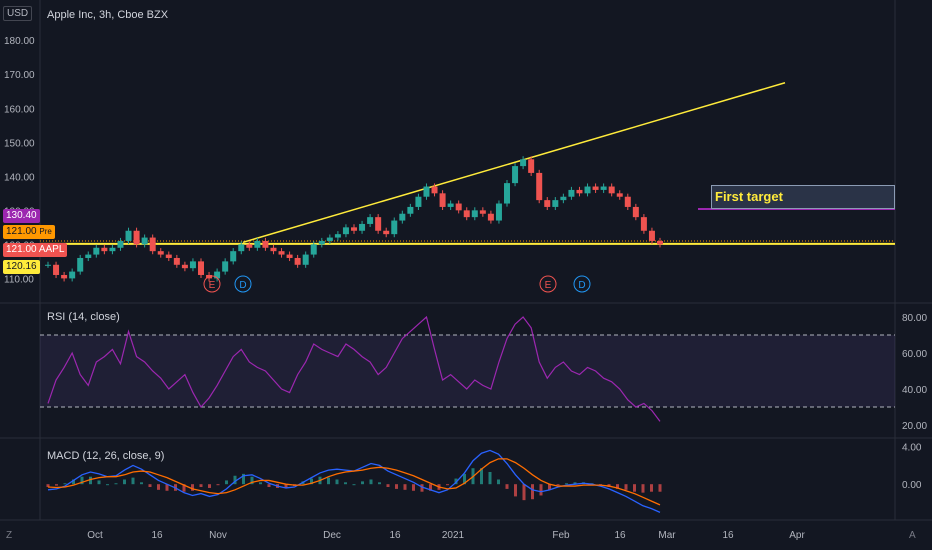 The height and width of the screenshot is (550, 932). I want to click on rsi-label: RSI (14, close), so click(83, 317).